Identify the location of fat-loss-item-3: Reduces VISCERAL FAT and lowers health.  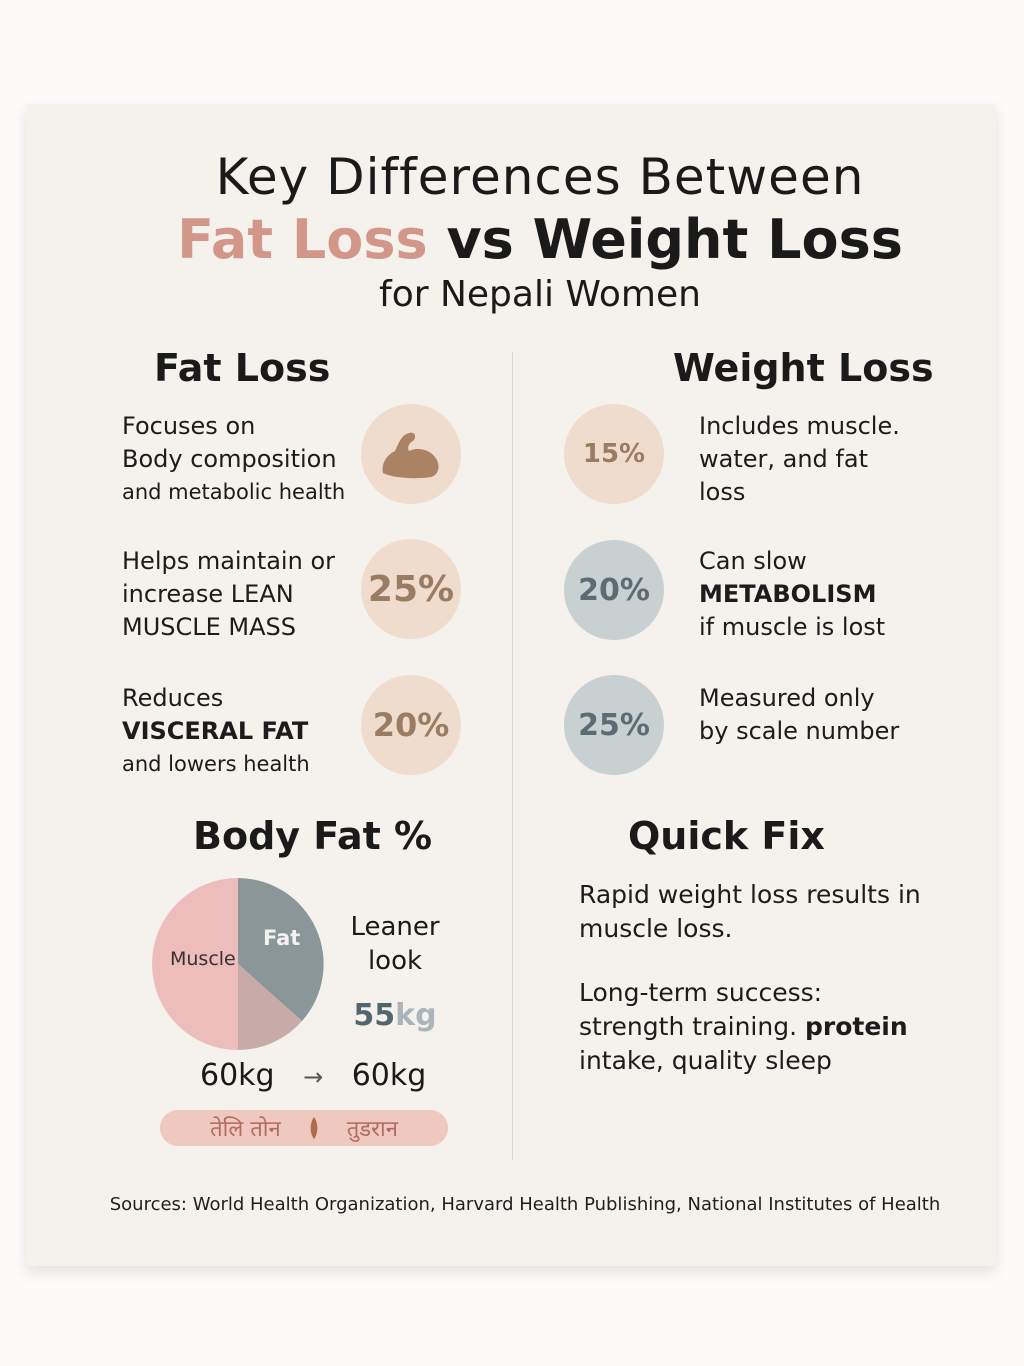
(216, 731).